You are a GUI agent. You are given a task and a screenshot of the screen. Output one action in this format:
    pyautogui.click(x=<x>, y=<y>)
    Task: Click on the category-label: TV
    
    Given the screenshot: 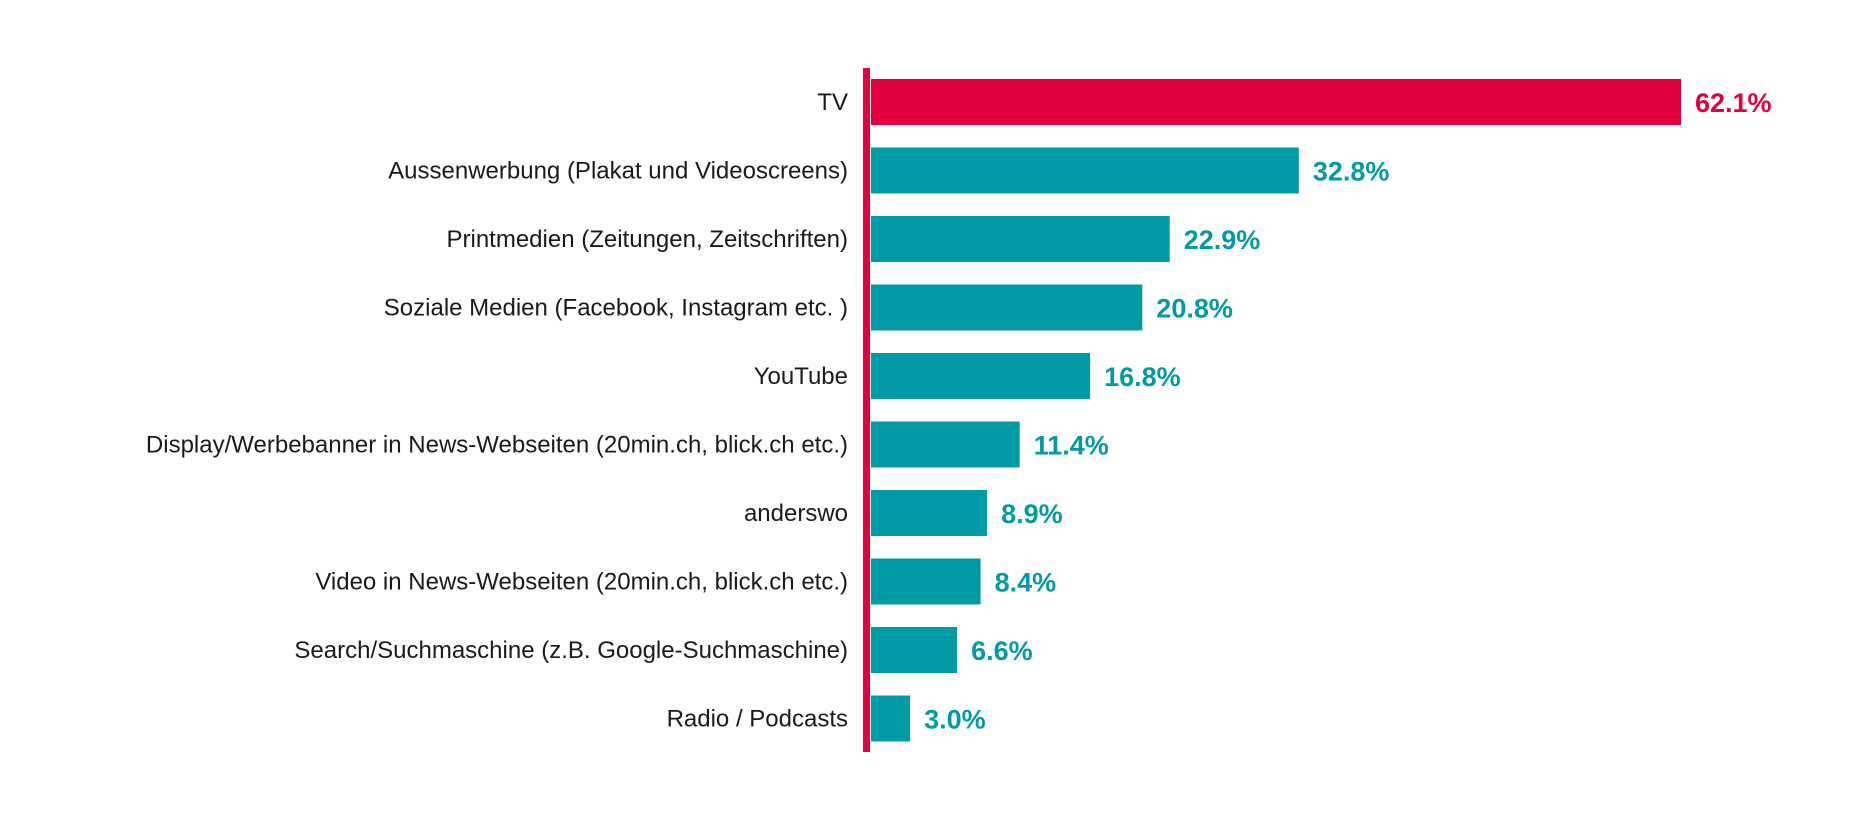 What is the action you would take?
    pyautogui.click(x=832, y=102)
    